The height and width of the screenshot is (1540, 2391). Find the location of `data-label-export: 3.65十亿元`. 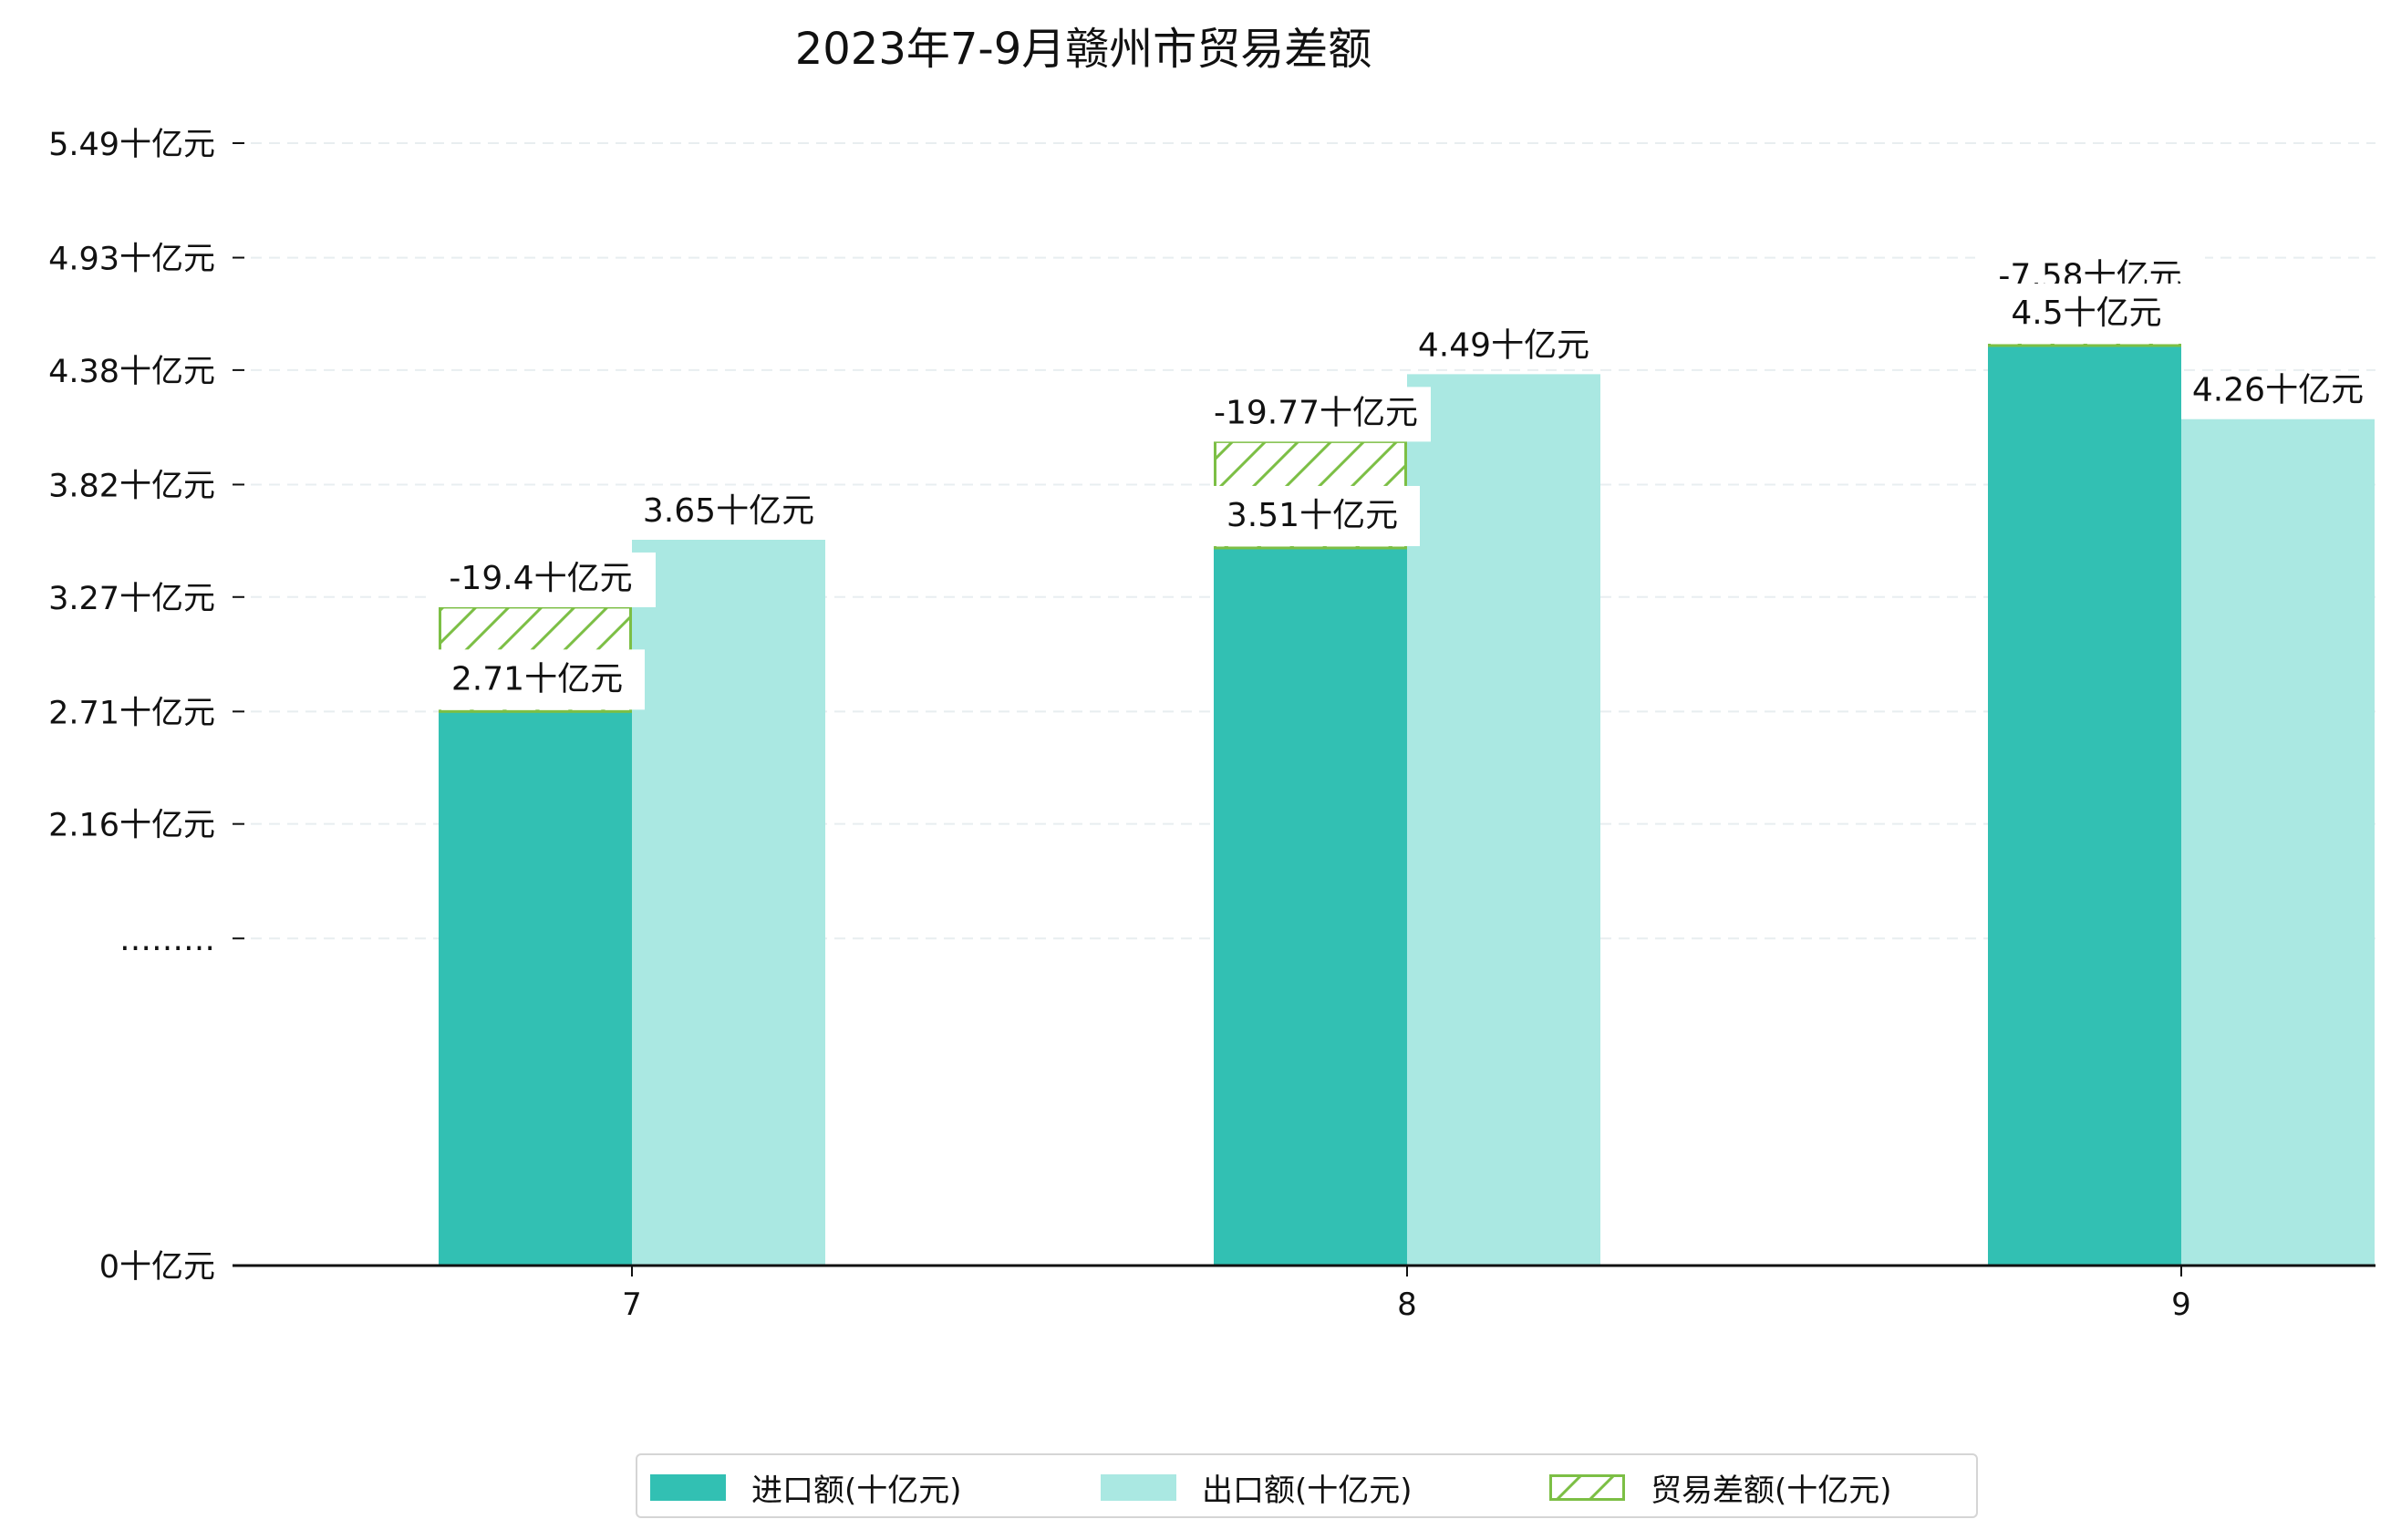

data-label-export: 3.65十亿元 is located at coordinates (728, 511).